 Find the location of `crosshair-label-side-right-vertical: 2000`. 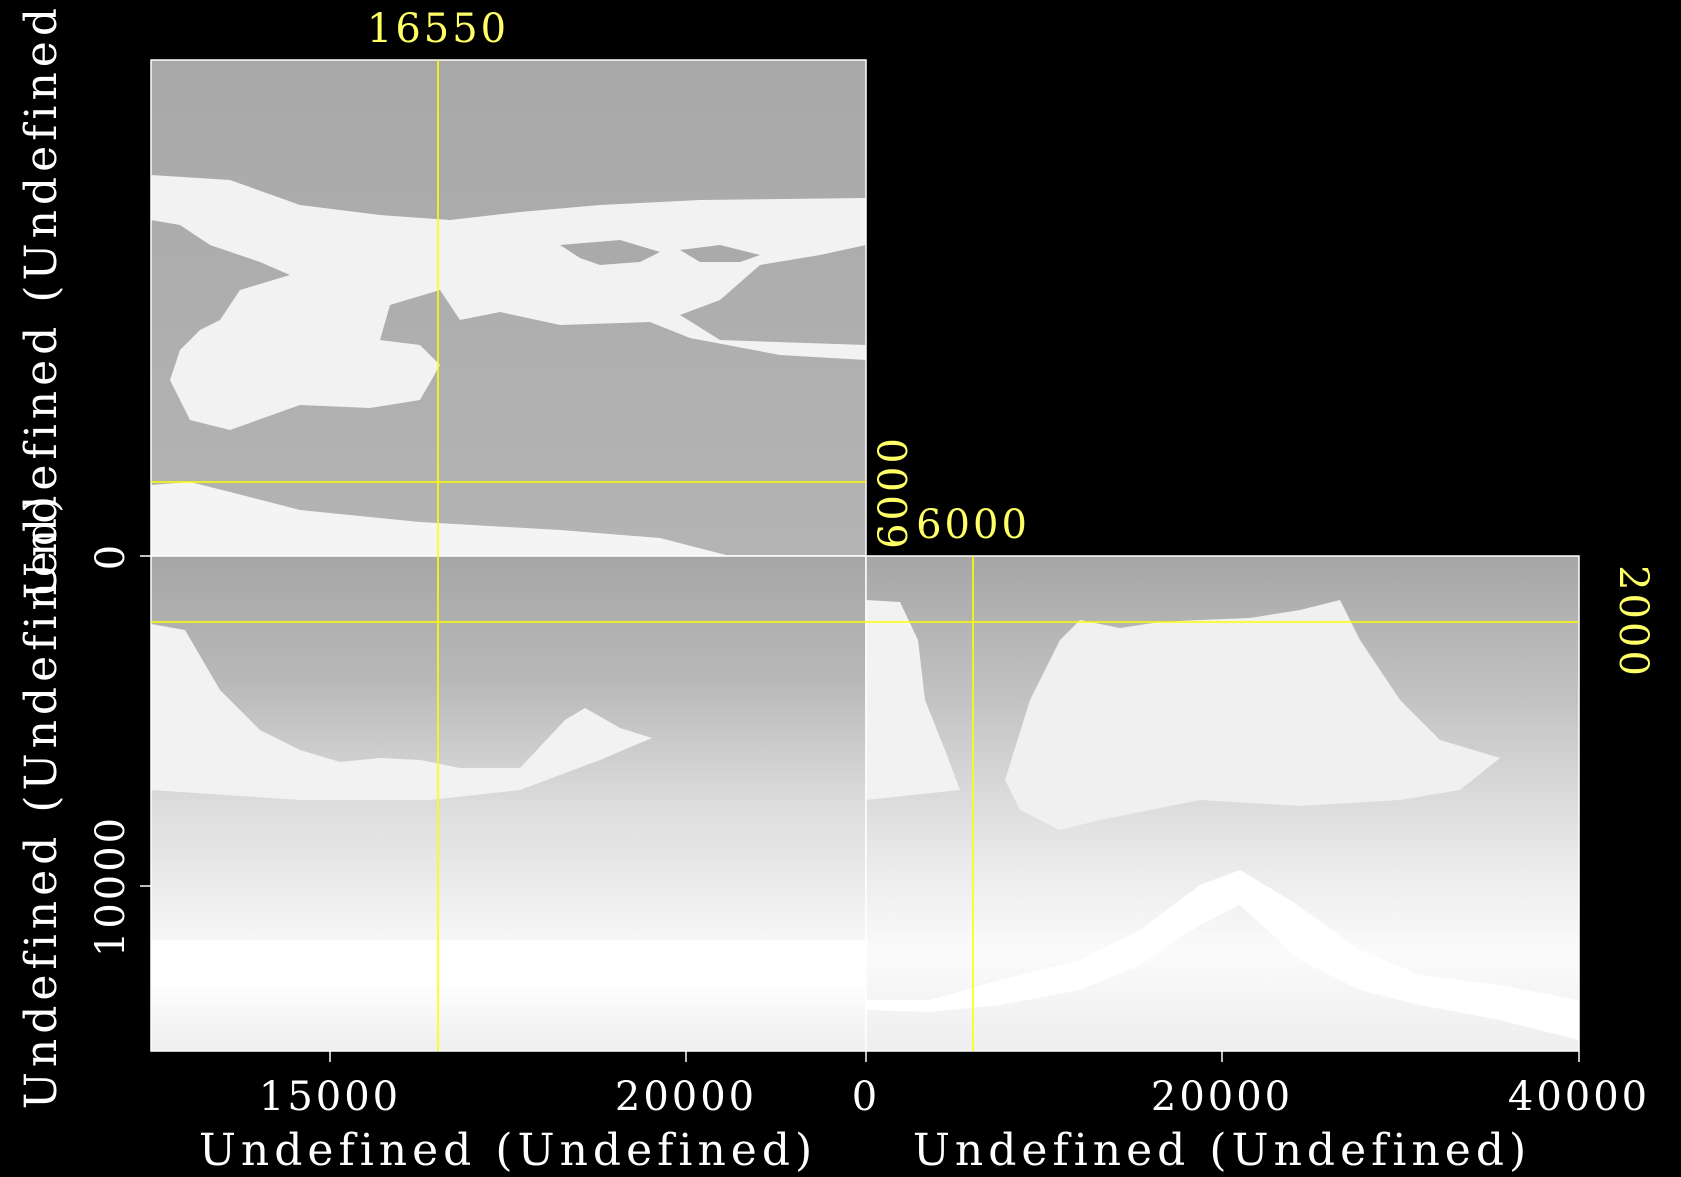

crosshair-label-side-right-vertical: 2000 is located at coordinates (1633, 622).